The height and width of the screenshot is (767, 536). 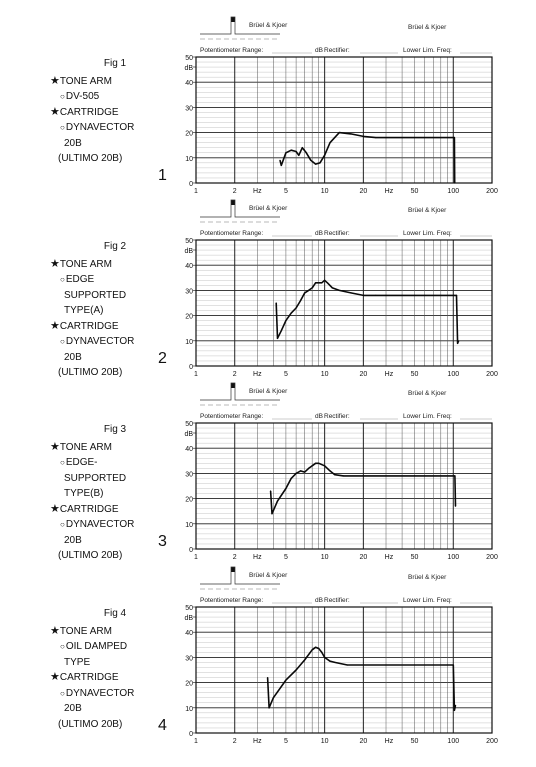 What do you see at coordinates (90, 555) in the screenshot?
I see `legend-line: (ULTIMO 20B)` at bounding box center [90, 555].